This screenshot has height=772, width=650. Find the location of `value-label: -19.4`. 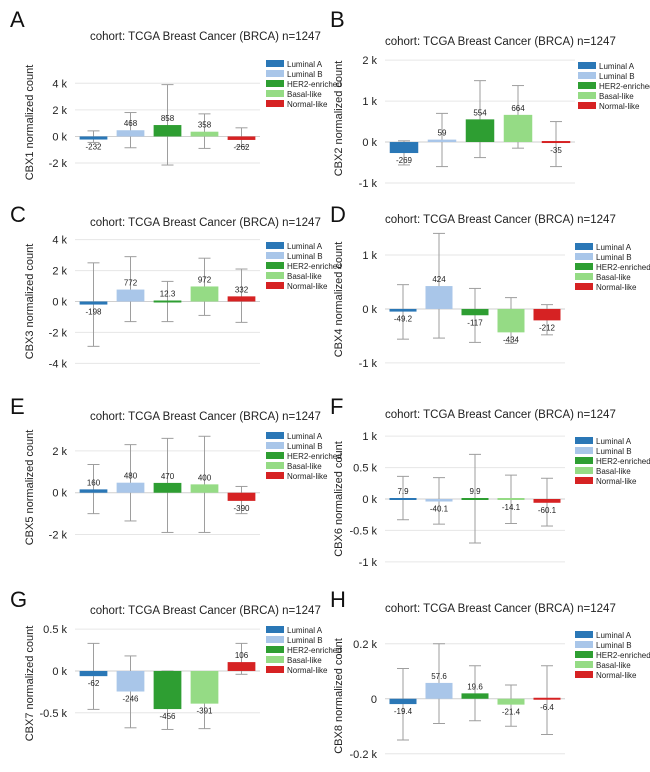

value-label: -19.4 is located at coordinates (403, 711).